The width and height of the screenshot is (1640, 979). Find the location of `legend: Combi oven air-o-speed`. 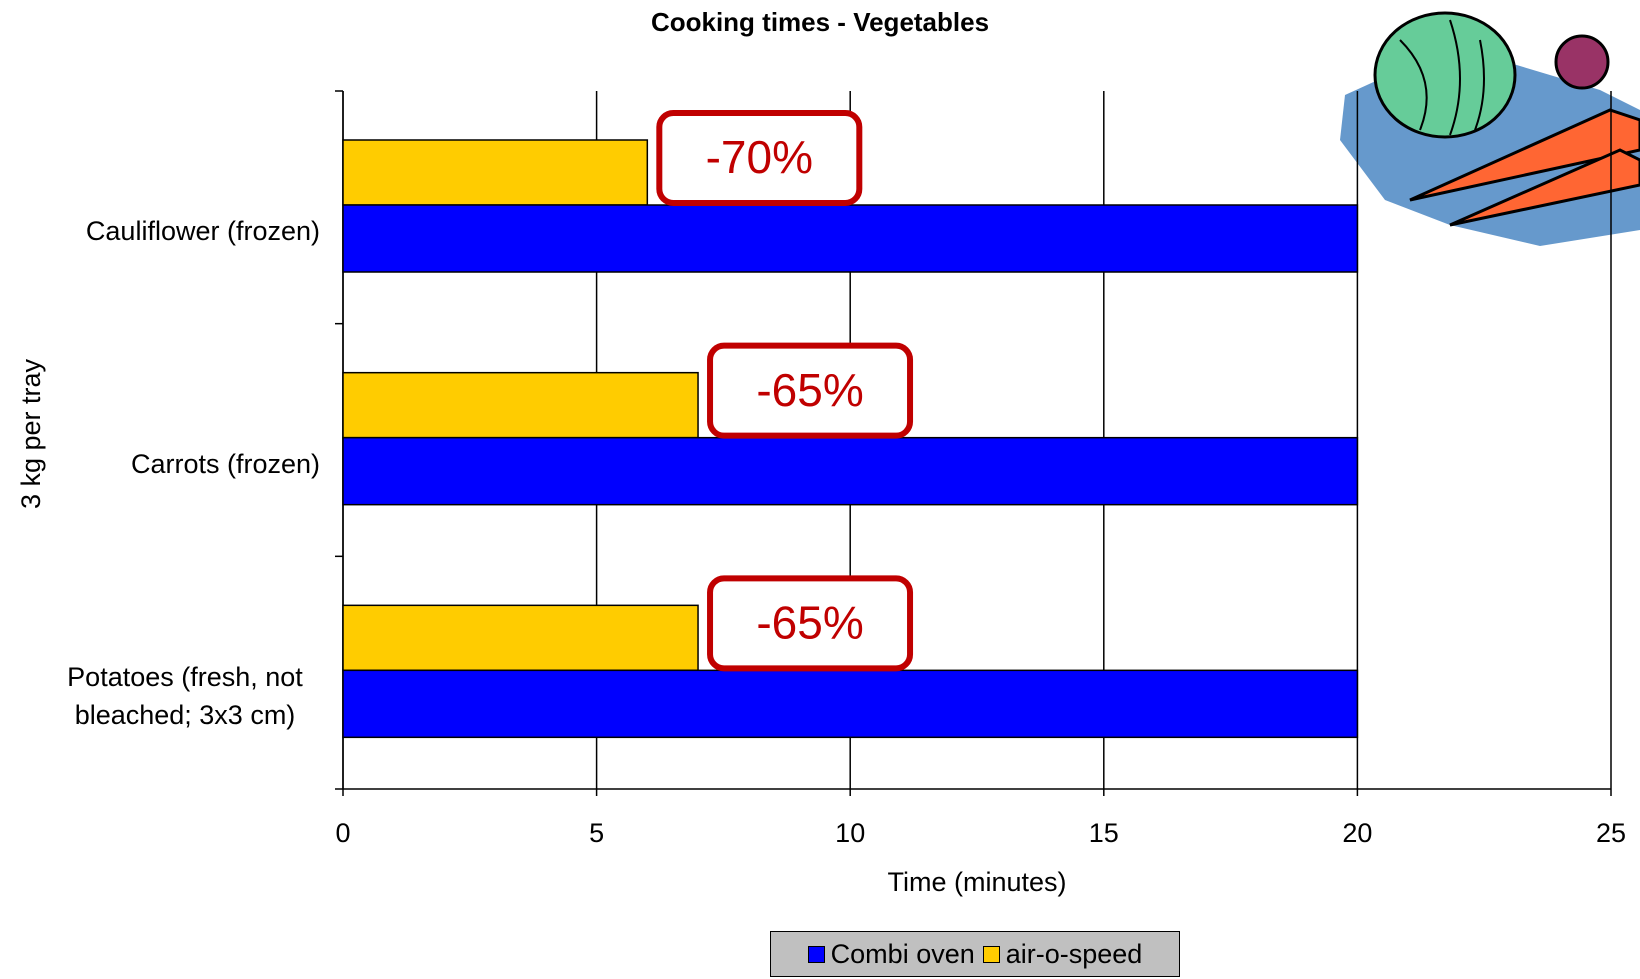

legend: Combi oven air-o-speed is located at coordinates (975, 954).